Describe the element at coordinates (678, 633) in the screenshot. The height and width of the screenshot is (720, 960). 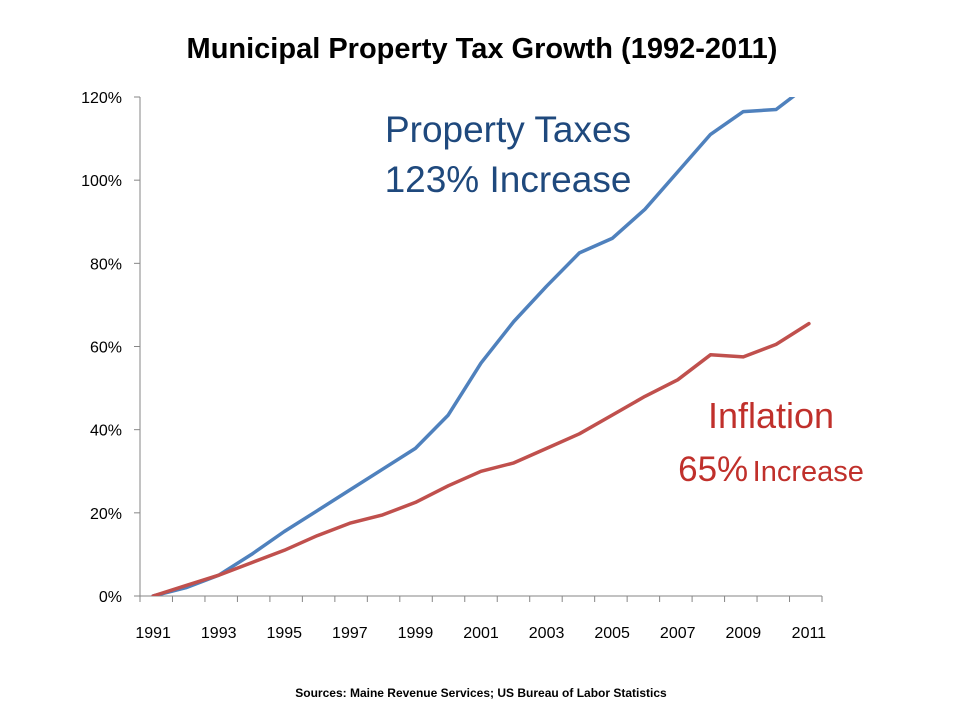
I see `x-tick-label: 2007` at that location.